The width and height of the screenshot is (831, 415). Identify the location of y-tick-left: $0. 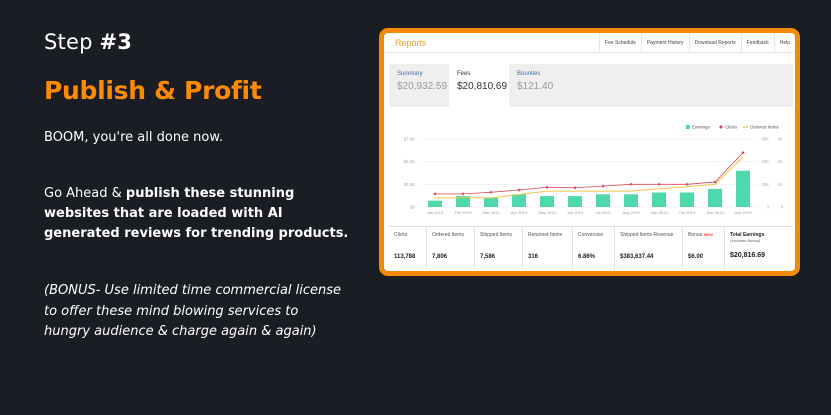
(412, 207).